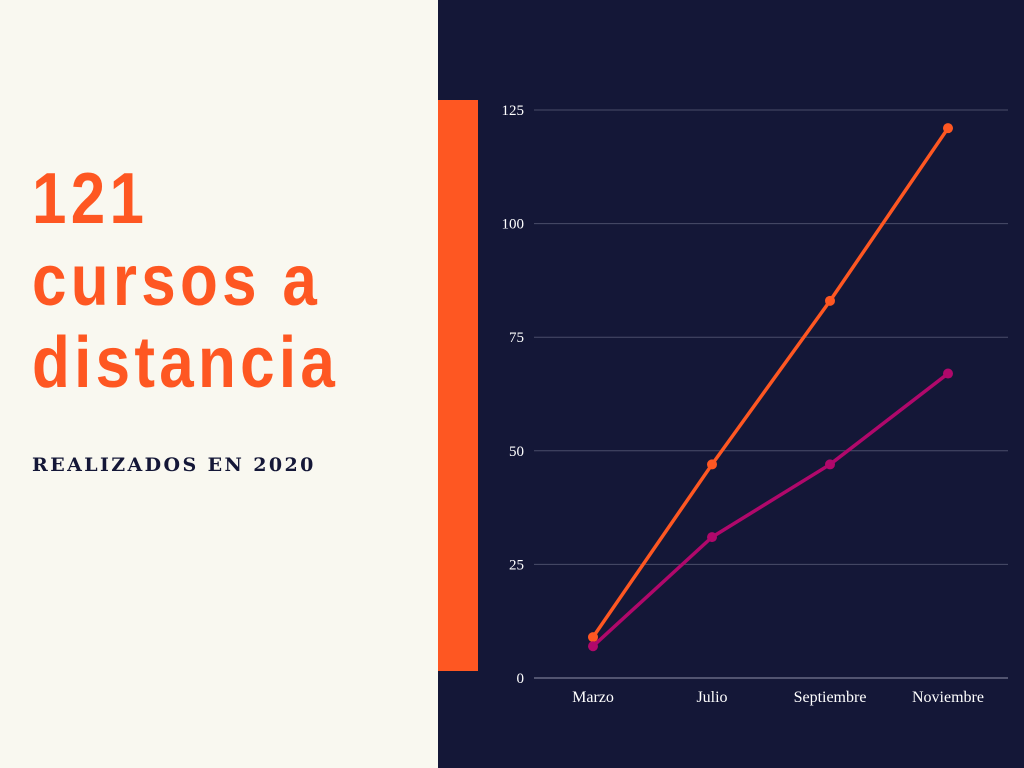  What do you see at coordinates (521, 679) in the screenshot?
I see `y-tick-label: 0` at bounding box center [521, 679].